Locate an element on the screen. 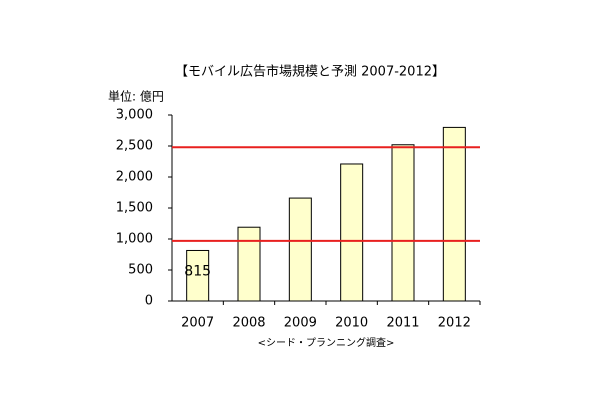 This screenshot has height=400, width=610. y-tick-label: 3,000 is located at coordinates (134, 115).